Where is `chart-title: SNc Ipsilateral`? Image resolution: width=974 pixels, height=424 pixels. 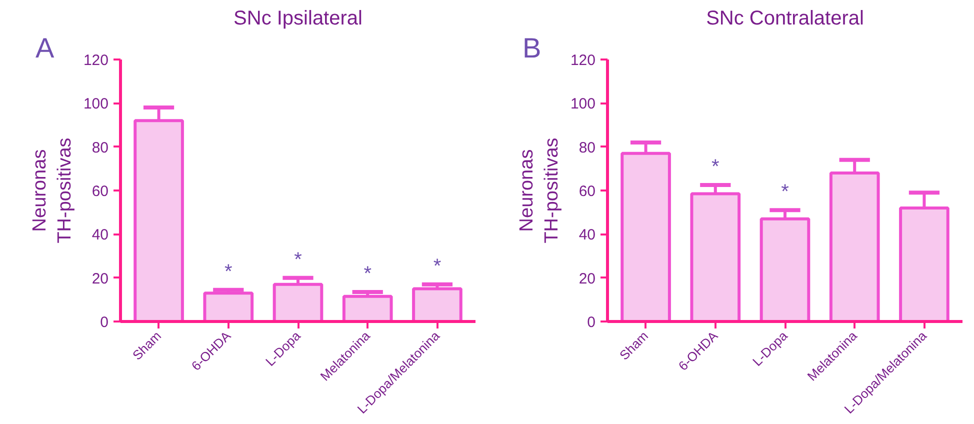 chart-title: SNc Ipsilateral is located at coordinates (298, 19).